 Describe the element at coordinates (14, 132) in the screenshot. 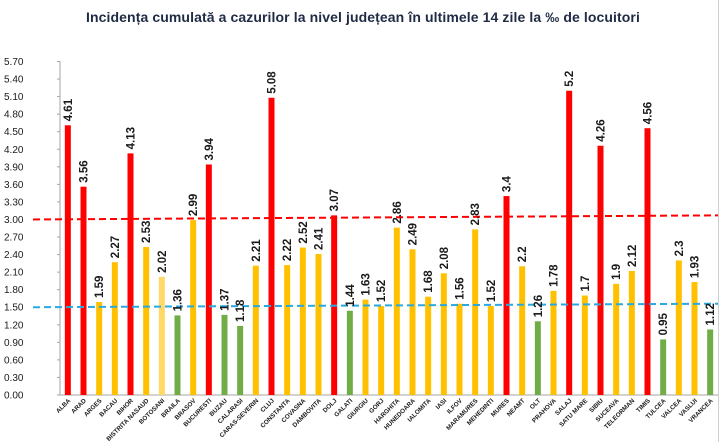

I see `y-tick-label: 4.50` at that location.